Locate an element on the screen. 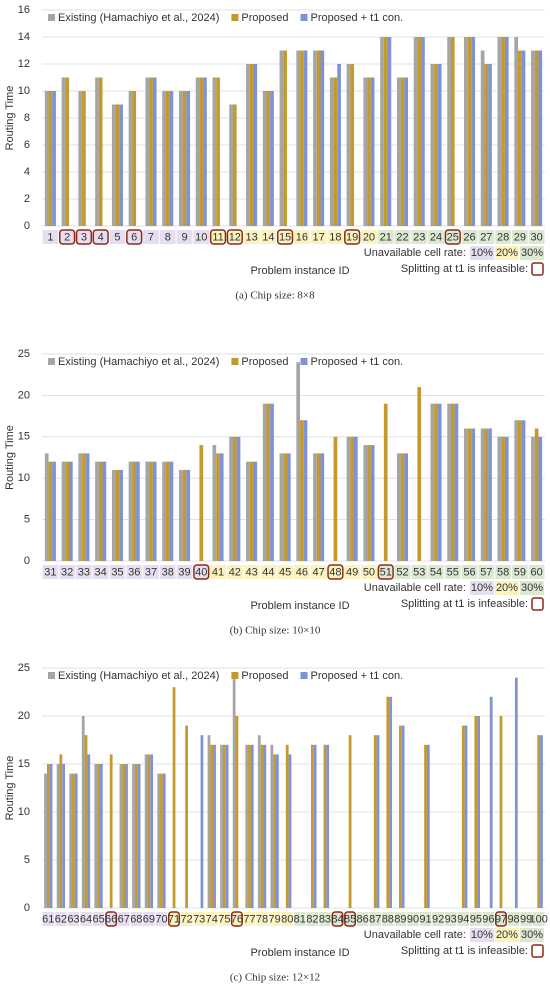 The width and height of the screenshot is (550, 996). x-tick-label: 22 is located at coordinates (402, 237).